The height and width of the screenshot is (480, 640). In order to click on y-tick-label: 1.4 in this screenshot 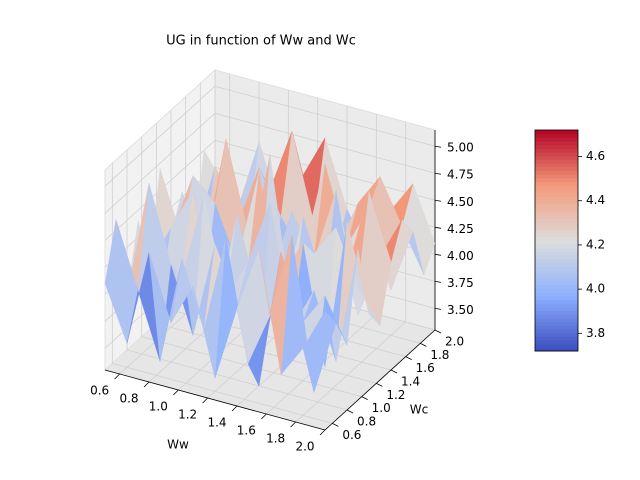, I will do `click(410, 382)`.